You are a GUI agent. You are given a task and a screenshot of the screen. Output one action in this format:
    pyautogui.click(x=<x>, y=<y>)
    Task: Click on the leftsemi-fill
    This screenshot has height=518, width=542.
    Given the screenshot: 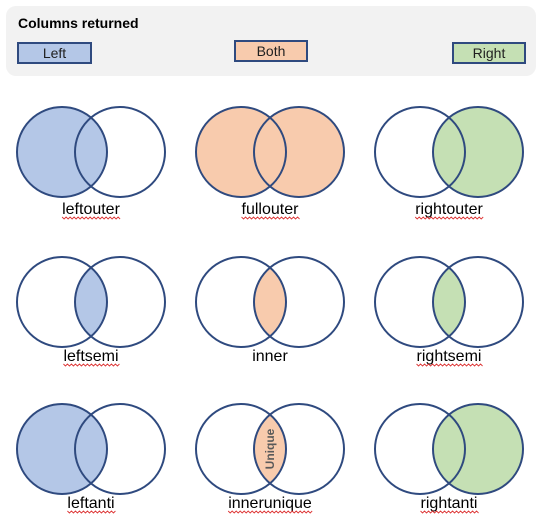 What is the action you would take?
    pyautogui.click(x=91, y=302)
    